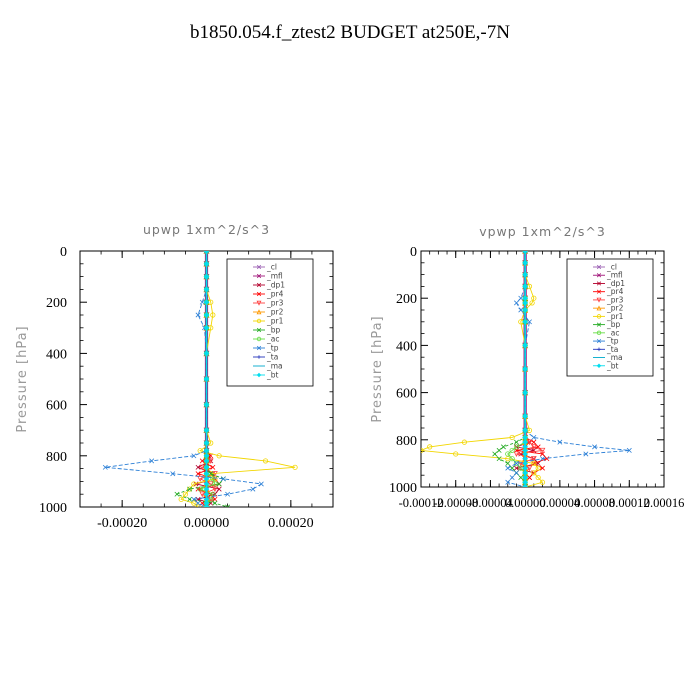 The width and height of the screenshot is (700, 700). What do you see at coordinates (560, 503) in the screenshot?
I see `x-tick-label: 0.00004` at bounding box center [560, 503].